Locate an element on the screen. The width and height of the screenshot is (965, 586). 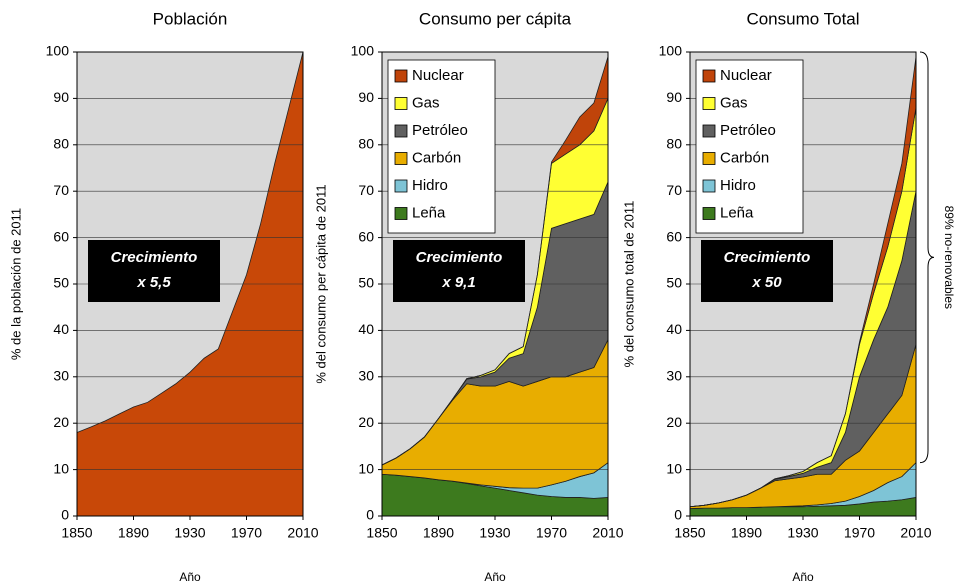
annotation-text: x 50 is located at coordinates (766, 282).